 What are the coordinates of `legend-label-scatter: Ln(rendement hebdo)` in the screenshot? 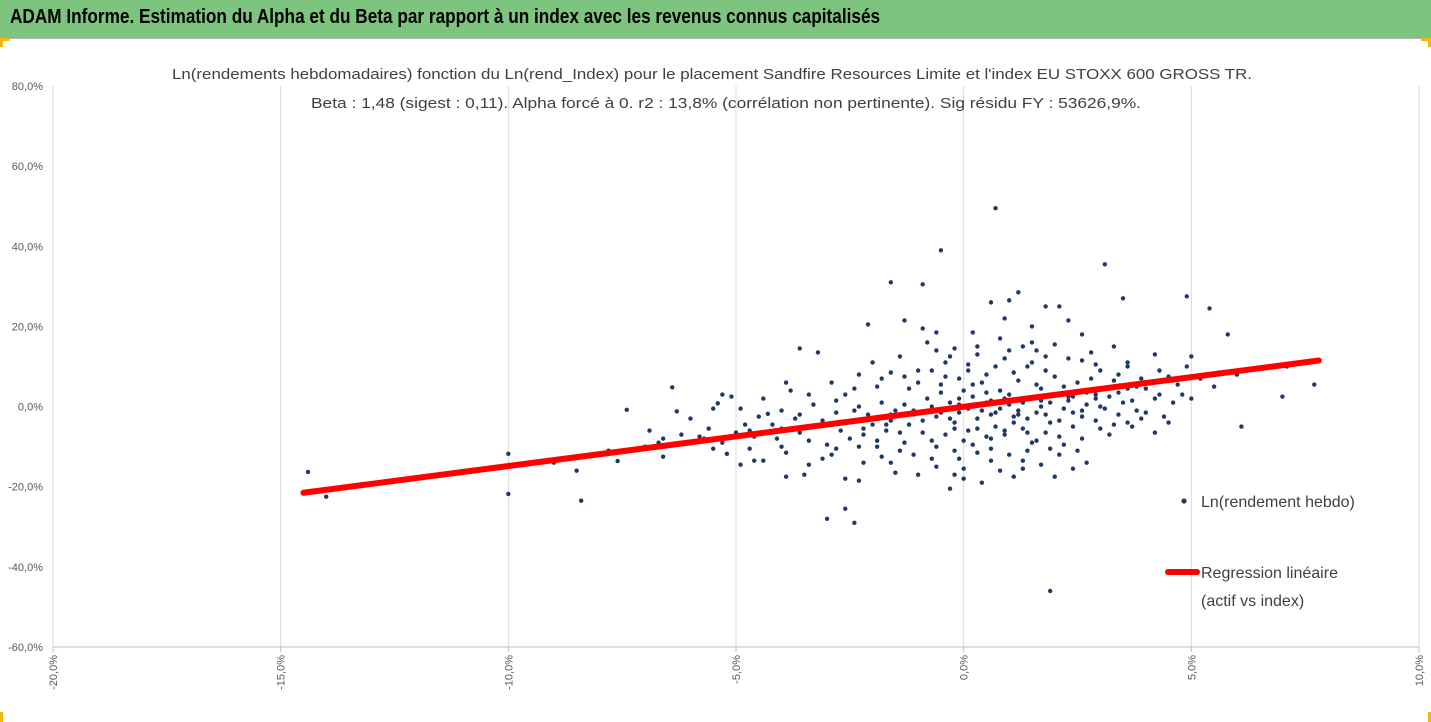 It's located at (1278, 502).